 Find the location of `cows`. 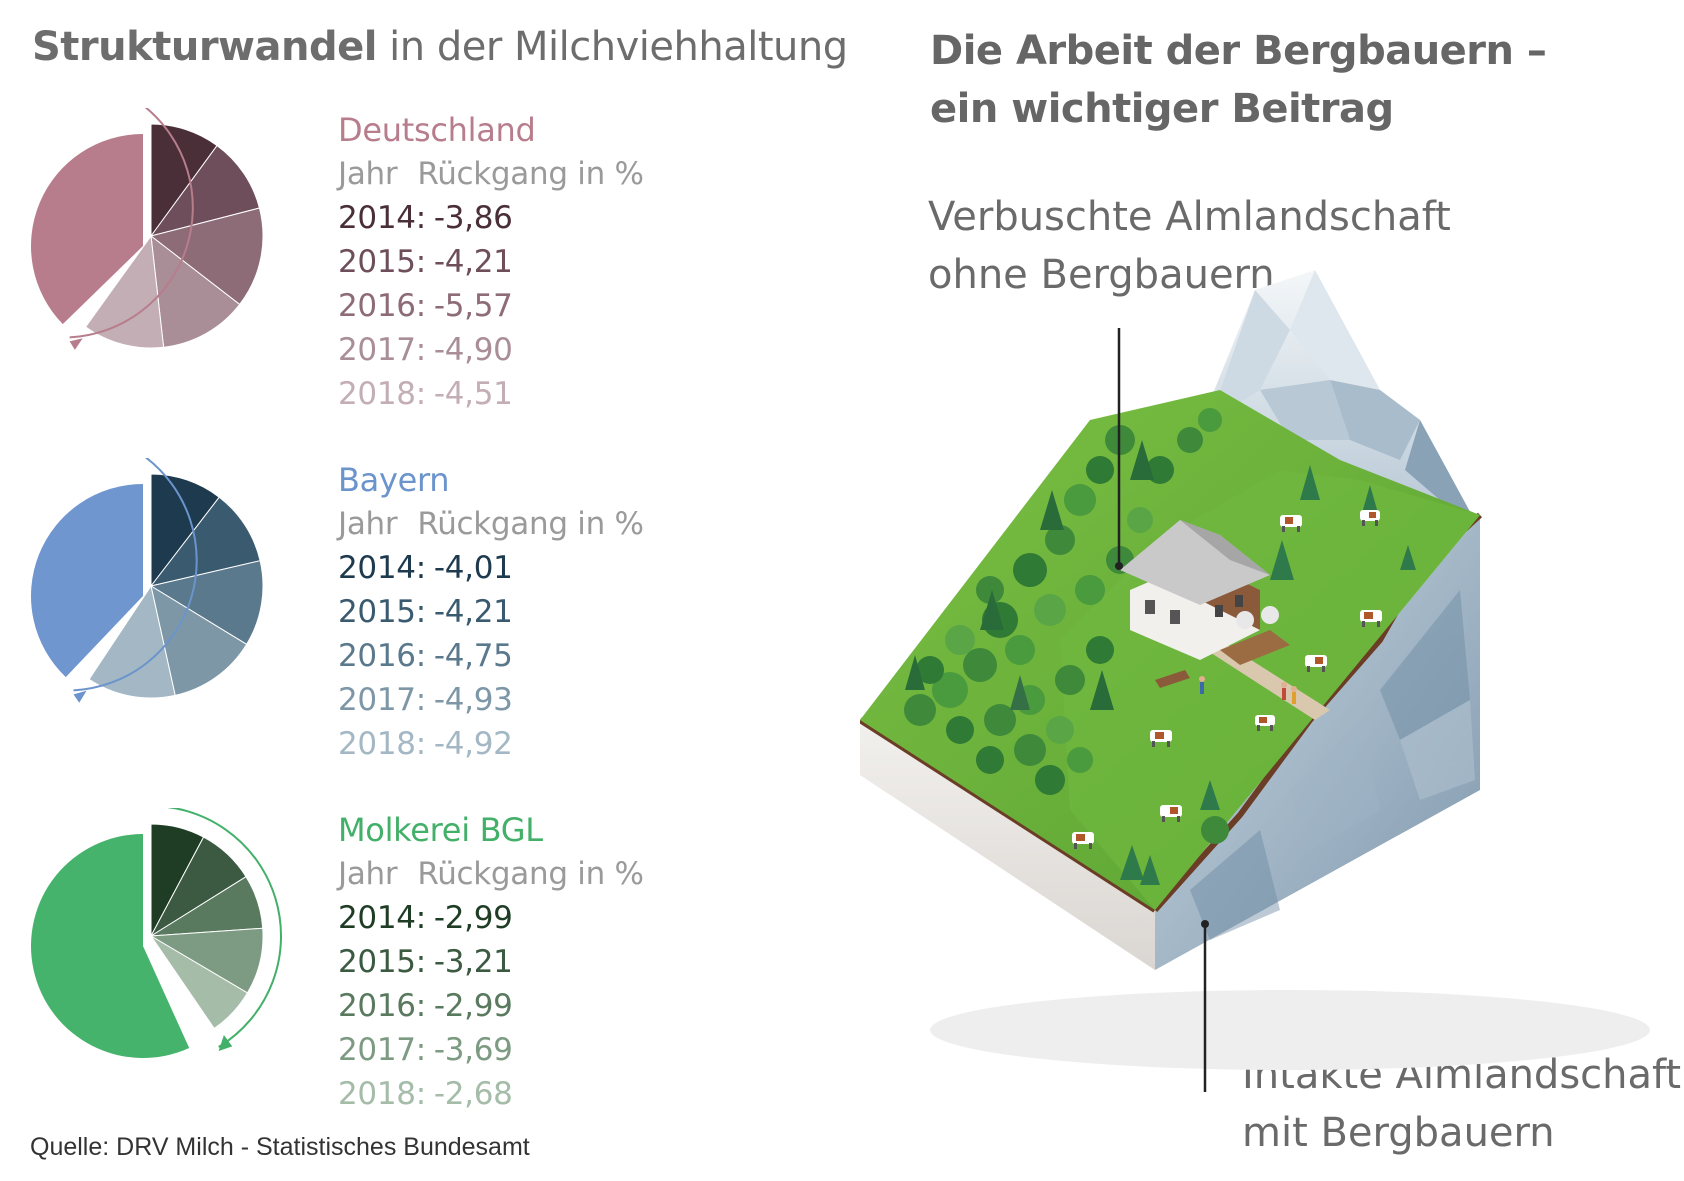

cows is located at coordinates (1227, 679).